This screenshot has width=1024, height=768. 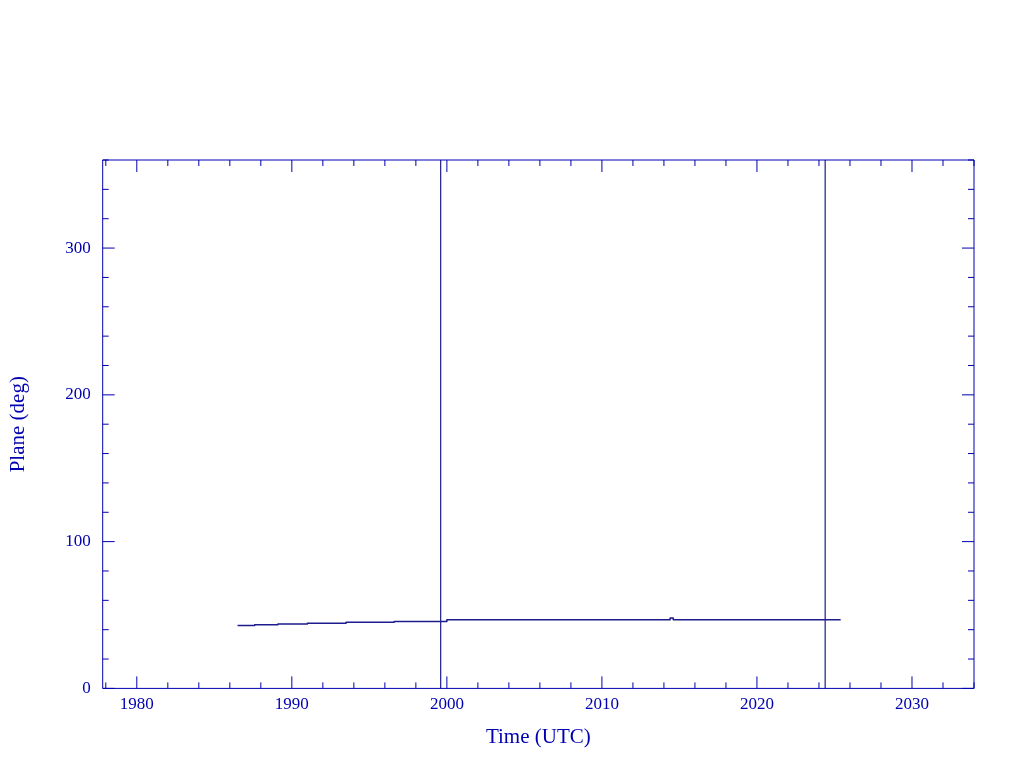 I want to click on y-axis-title: Plane (deg), so click(x=17, y=424).